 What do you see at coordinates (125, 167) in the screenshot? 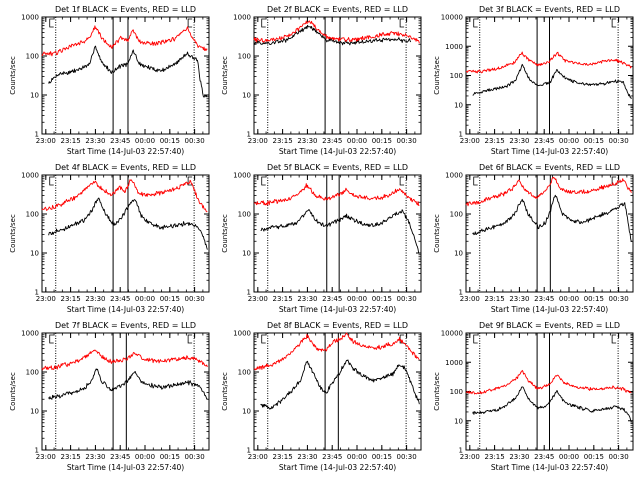
I see `chart-title: Det 4f BLACK = Events, RED = LLD` at bounding box center [125, 167].